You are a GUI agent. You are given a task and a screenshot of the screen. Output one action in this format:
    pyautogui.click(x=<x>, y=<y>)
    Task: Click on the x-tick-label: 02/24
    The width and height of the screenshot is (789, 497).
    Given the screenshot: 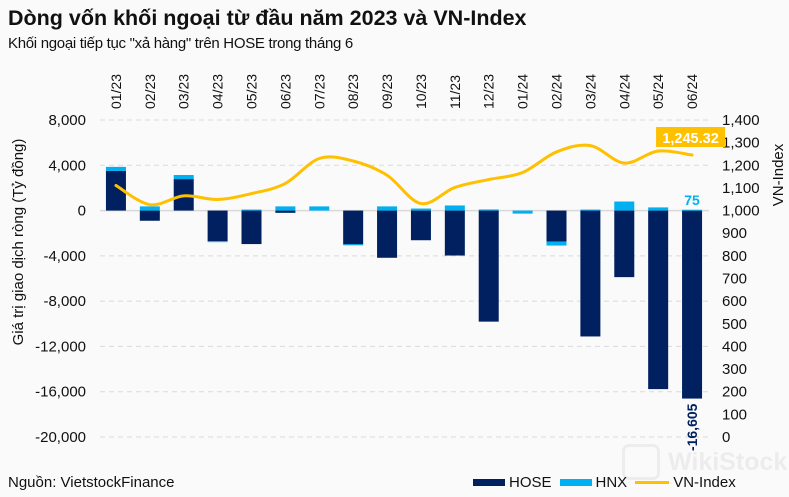 What is the action you would take?
    pyautogui.click(x=557, y=91)
    